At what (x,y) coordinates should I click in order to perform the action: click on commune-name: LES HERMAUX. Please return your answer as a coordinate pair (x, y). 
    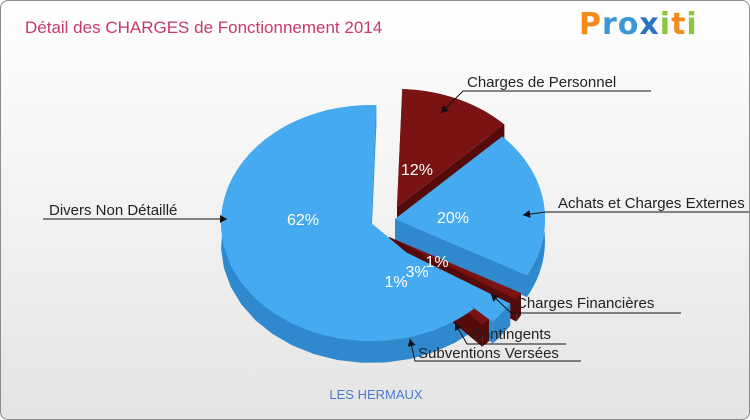
    Looking at the image, I should click on (376, 394).